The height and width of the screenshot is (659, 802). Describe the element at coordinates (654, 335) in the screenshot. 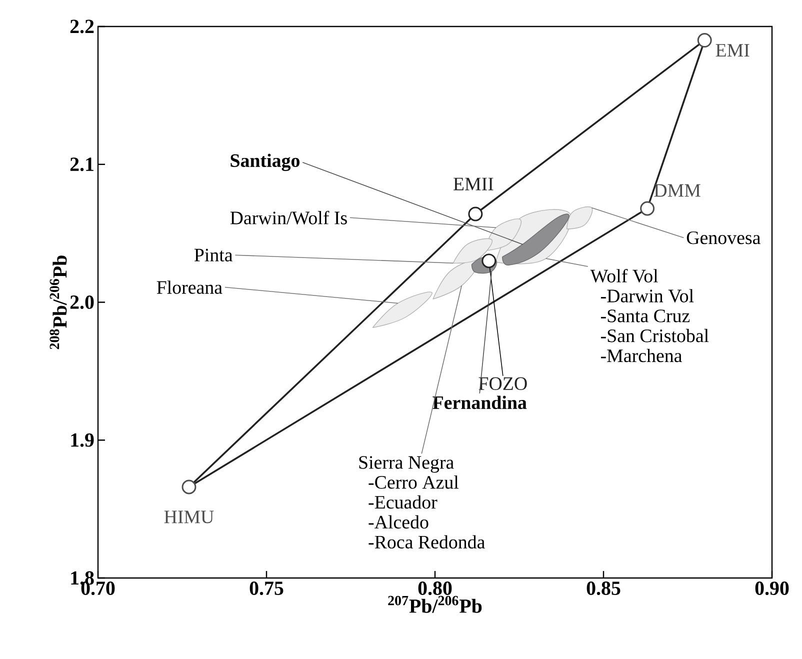

I see `annotation: -San Cristobal` at that location.